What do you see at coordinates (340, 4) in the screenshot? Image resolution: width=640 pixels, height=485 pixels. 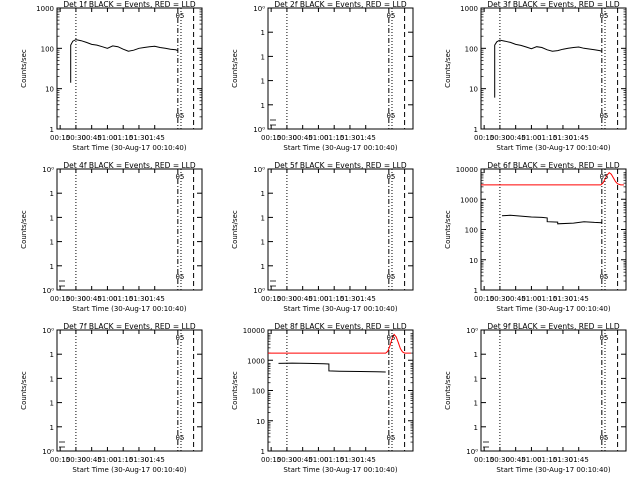 I see `chart-title: Det 2f BLACK = Events, RED = LLD` at bounding box center [340, 4].